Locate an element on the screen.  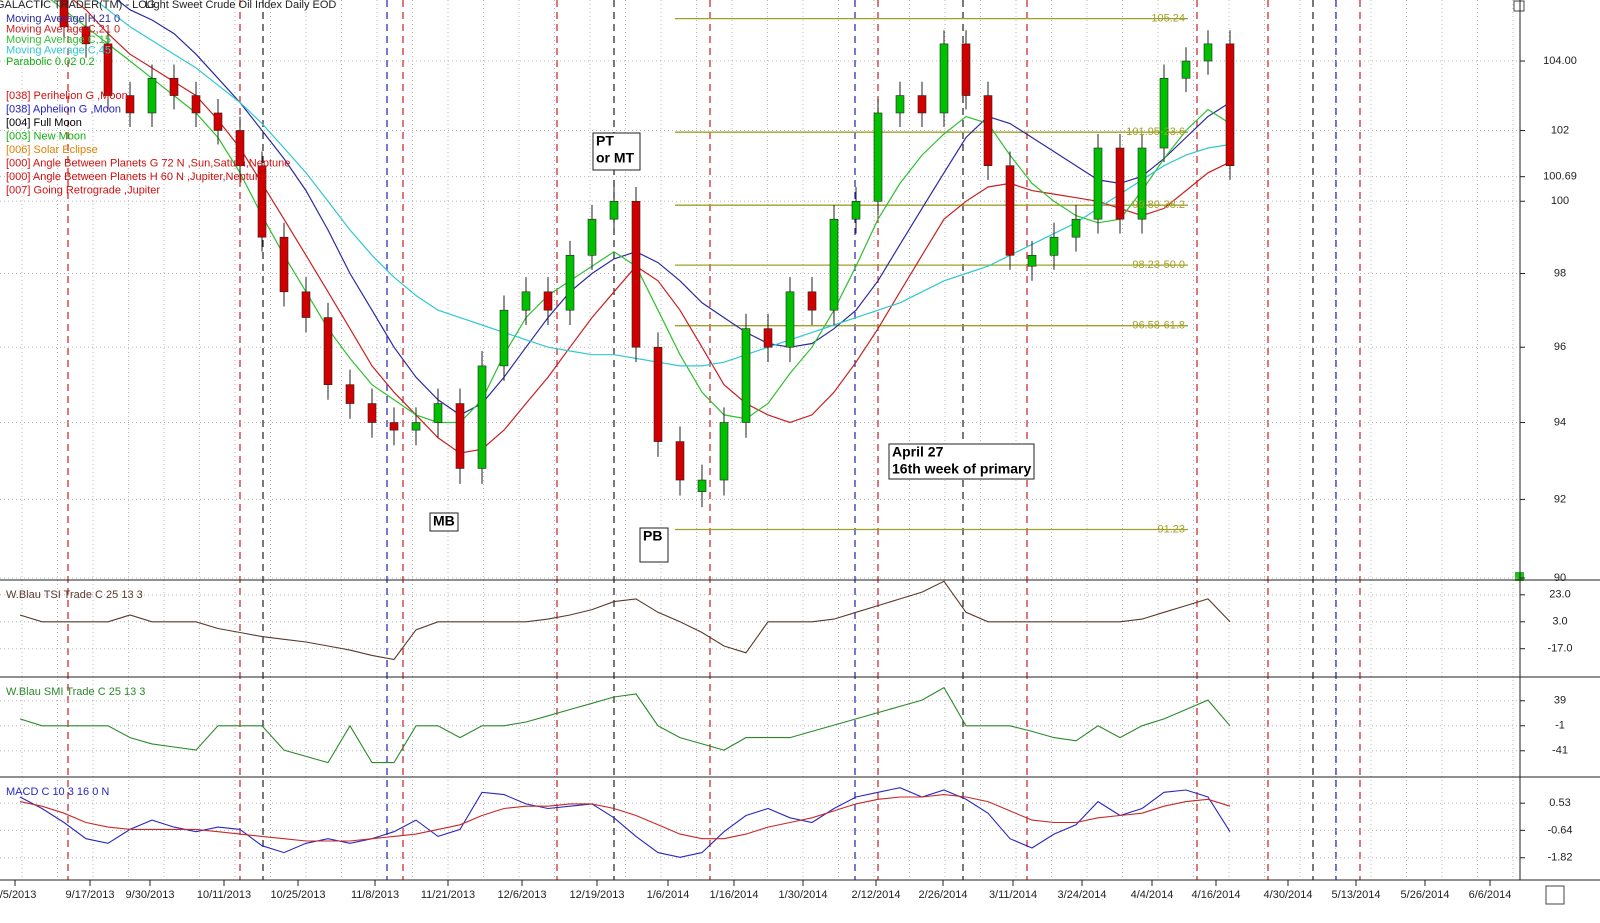
annotation: PT is located at coordinates (605, 141).